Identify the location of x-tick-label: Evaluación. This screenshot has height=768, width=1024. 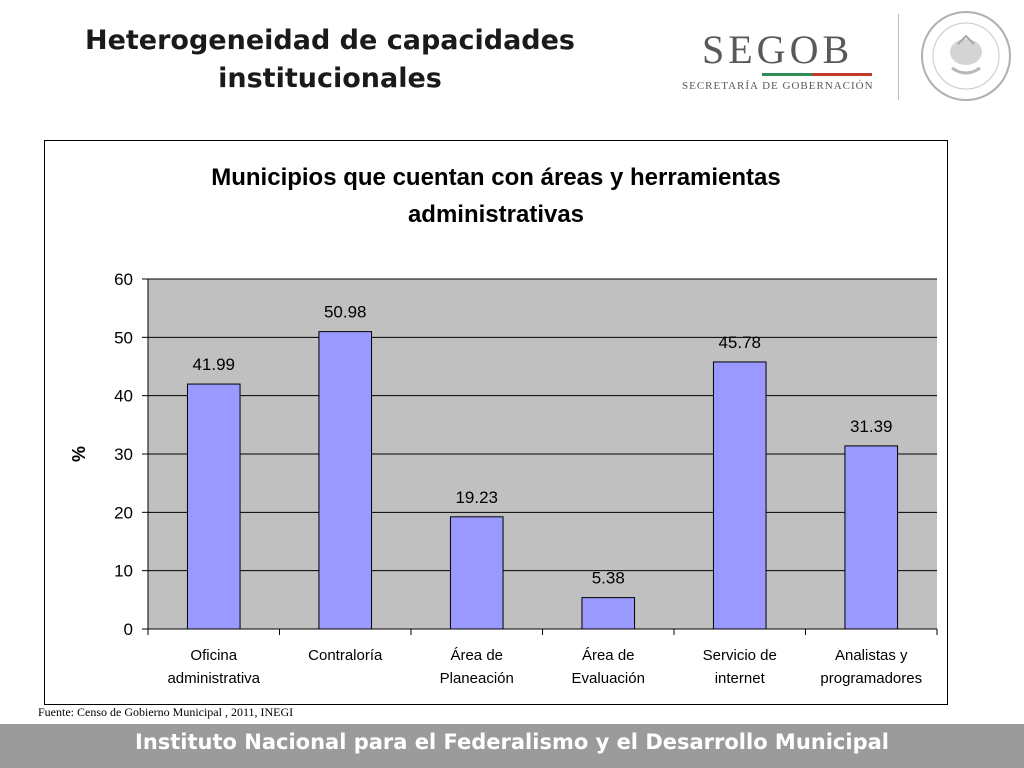
(608, 678).